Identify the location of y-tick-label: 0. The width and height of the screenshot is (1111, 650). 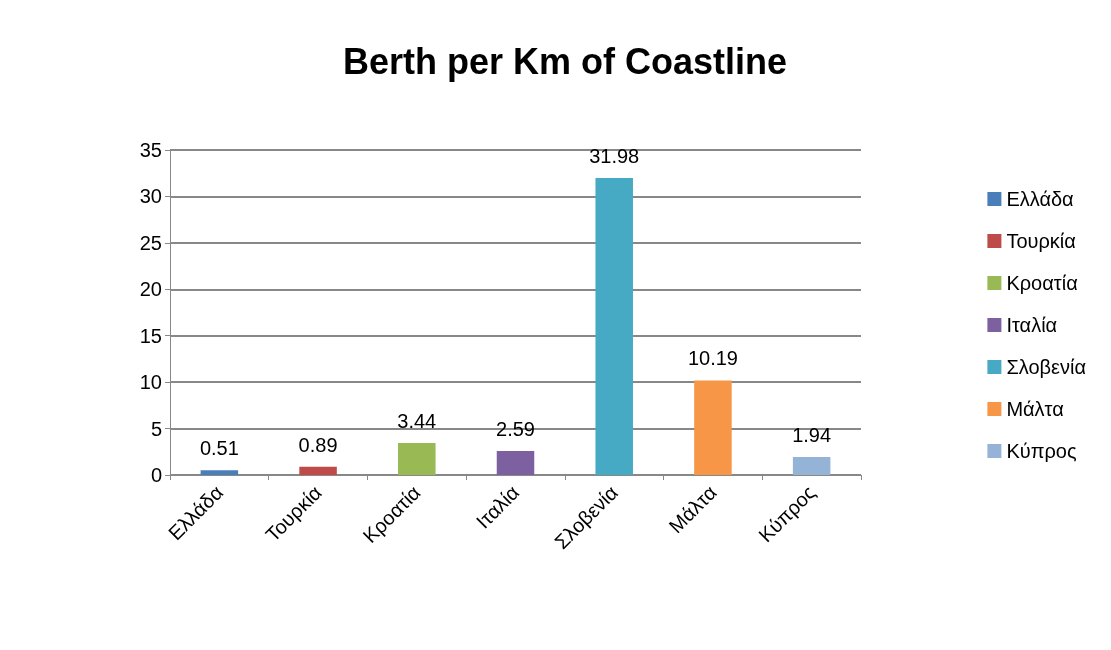
(156, 475).